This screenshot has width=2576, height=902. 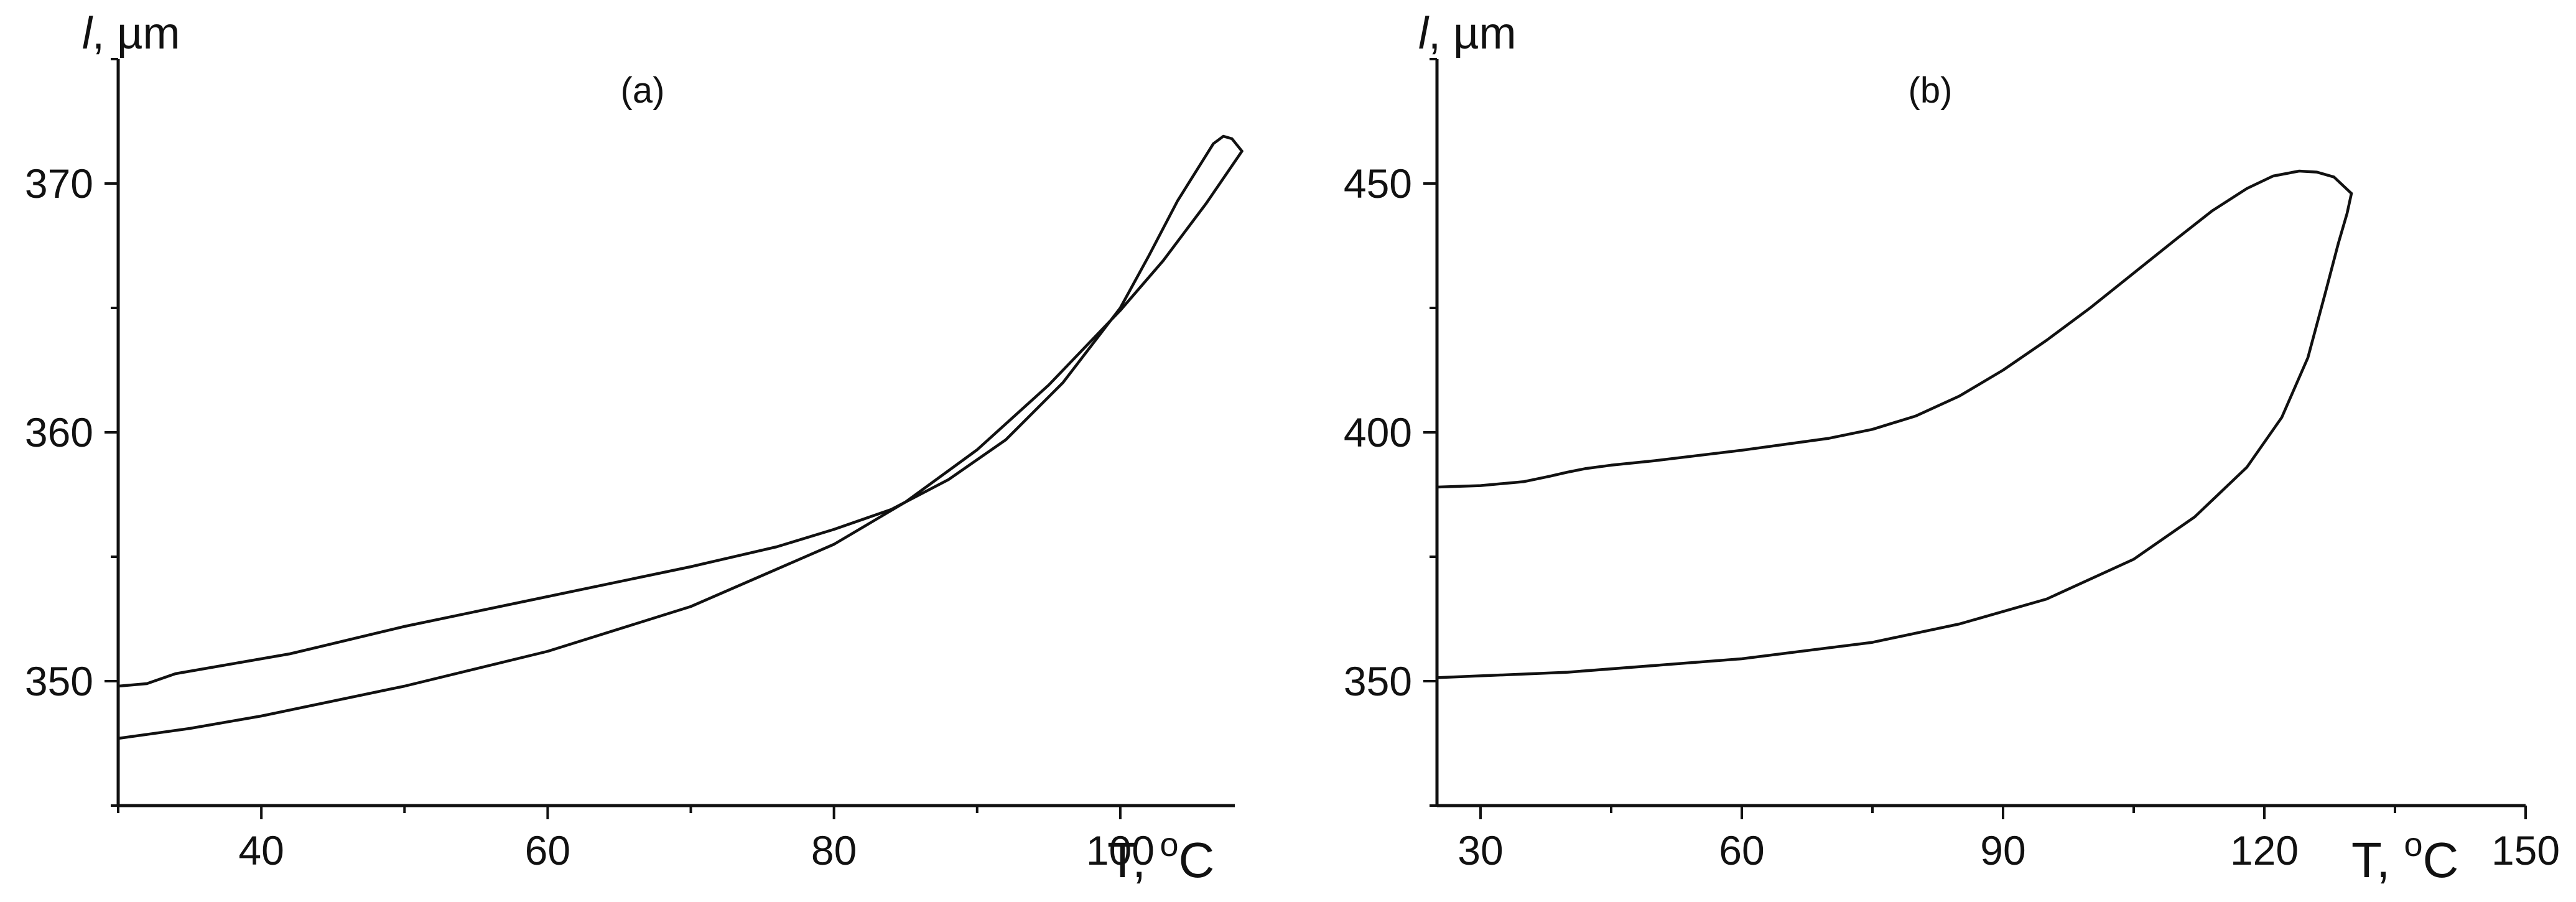 What do you see at coordinates (1378, 681) in the screenshot?
I see `y-tick-label-b: 350` at bounding box center [1378, 681].